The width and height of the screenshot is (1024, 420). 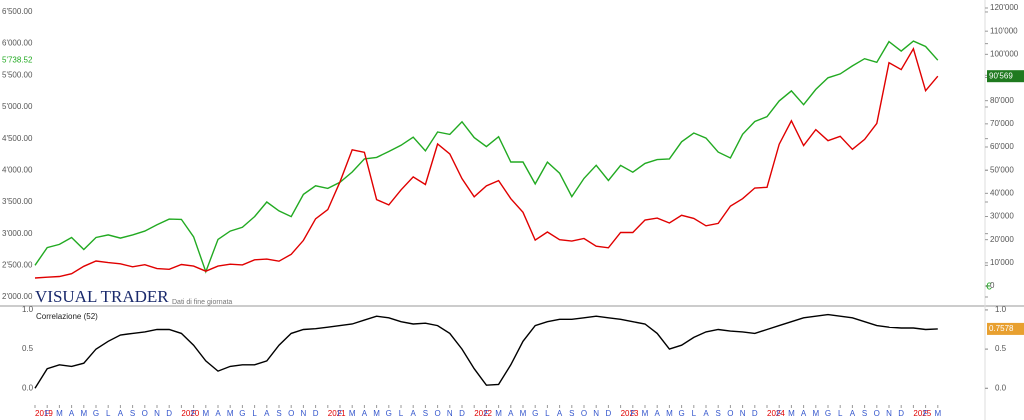 I want to click on tick-label: 1.0, so click(x=1001, y=309).